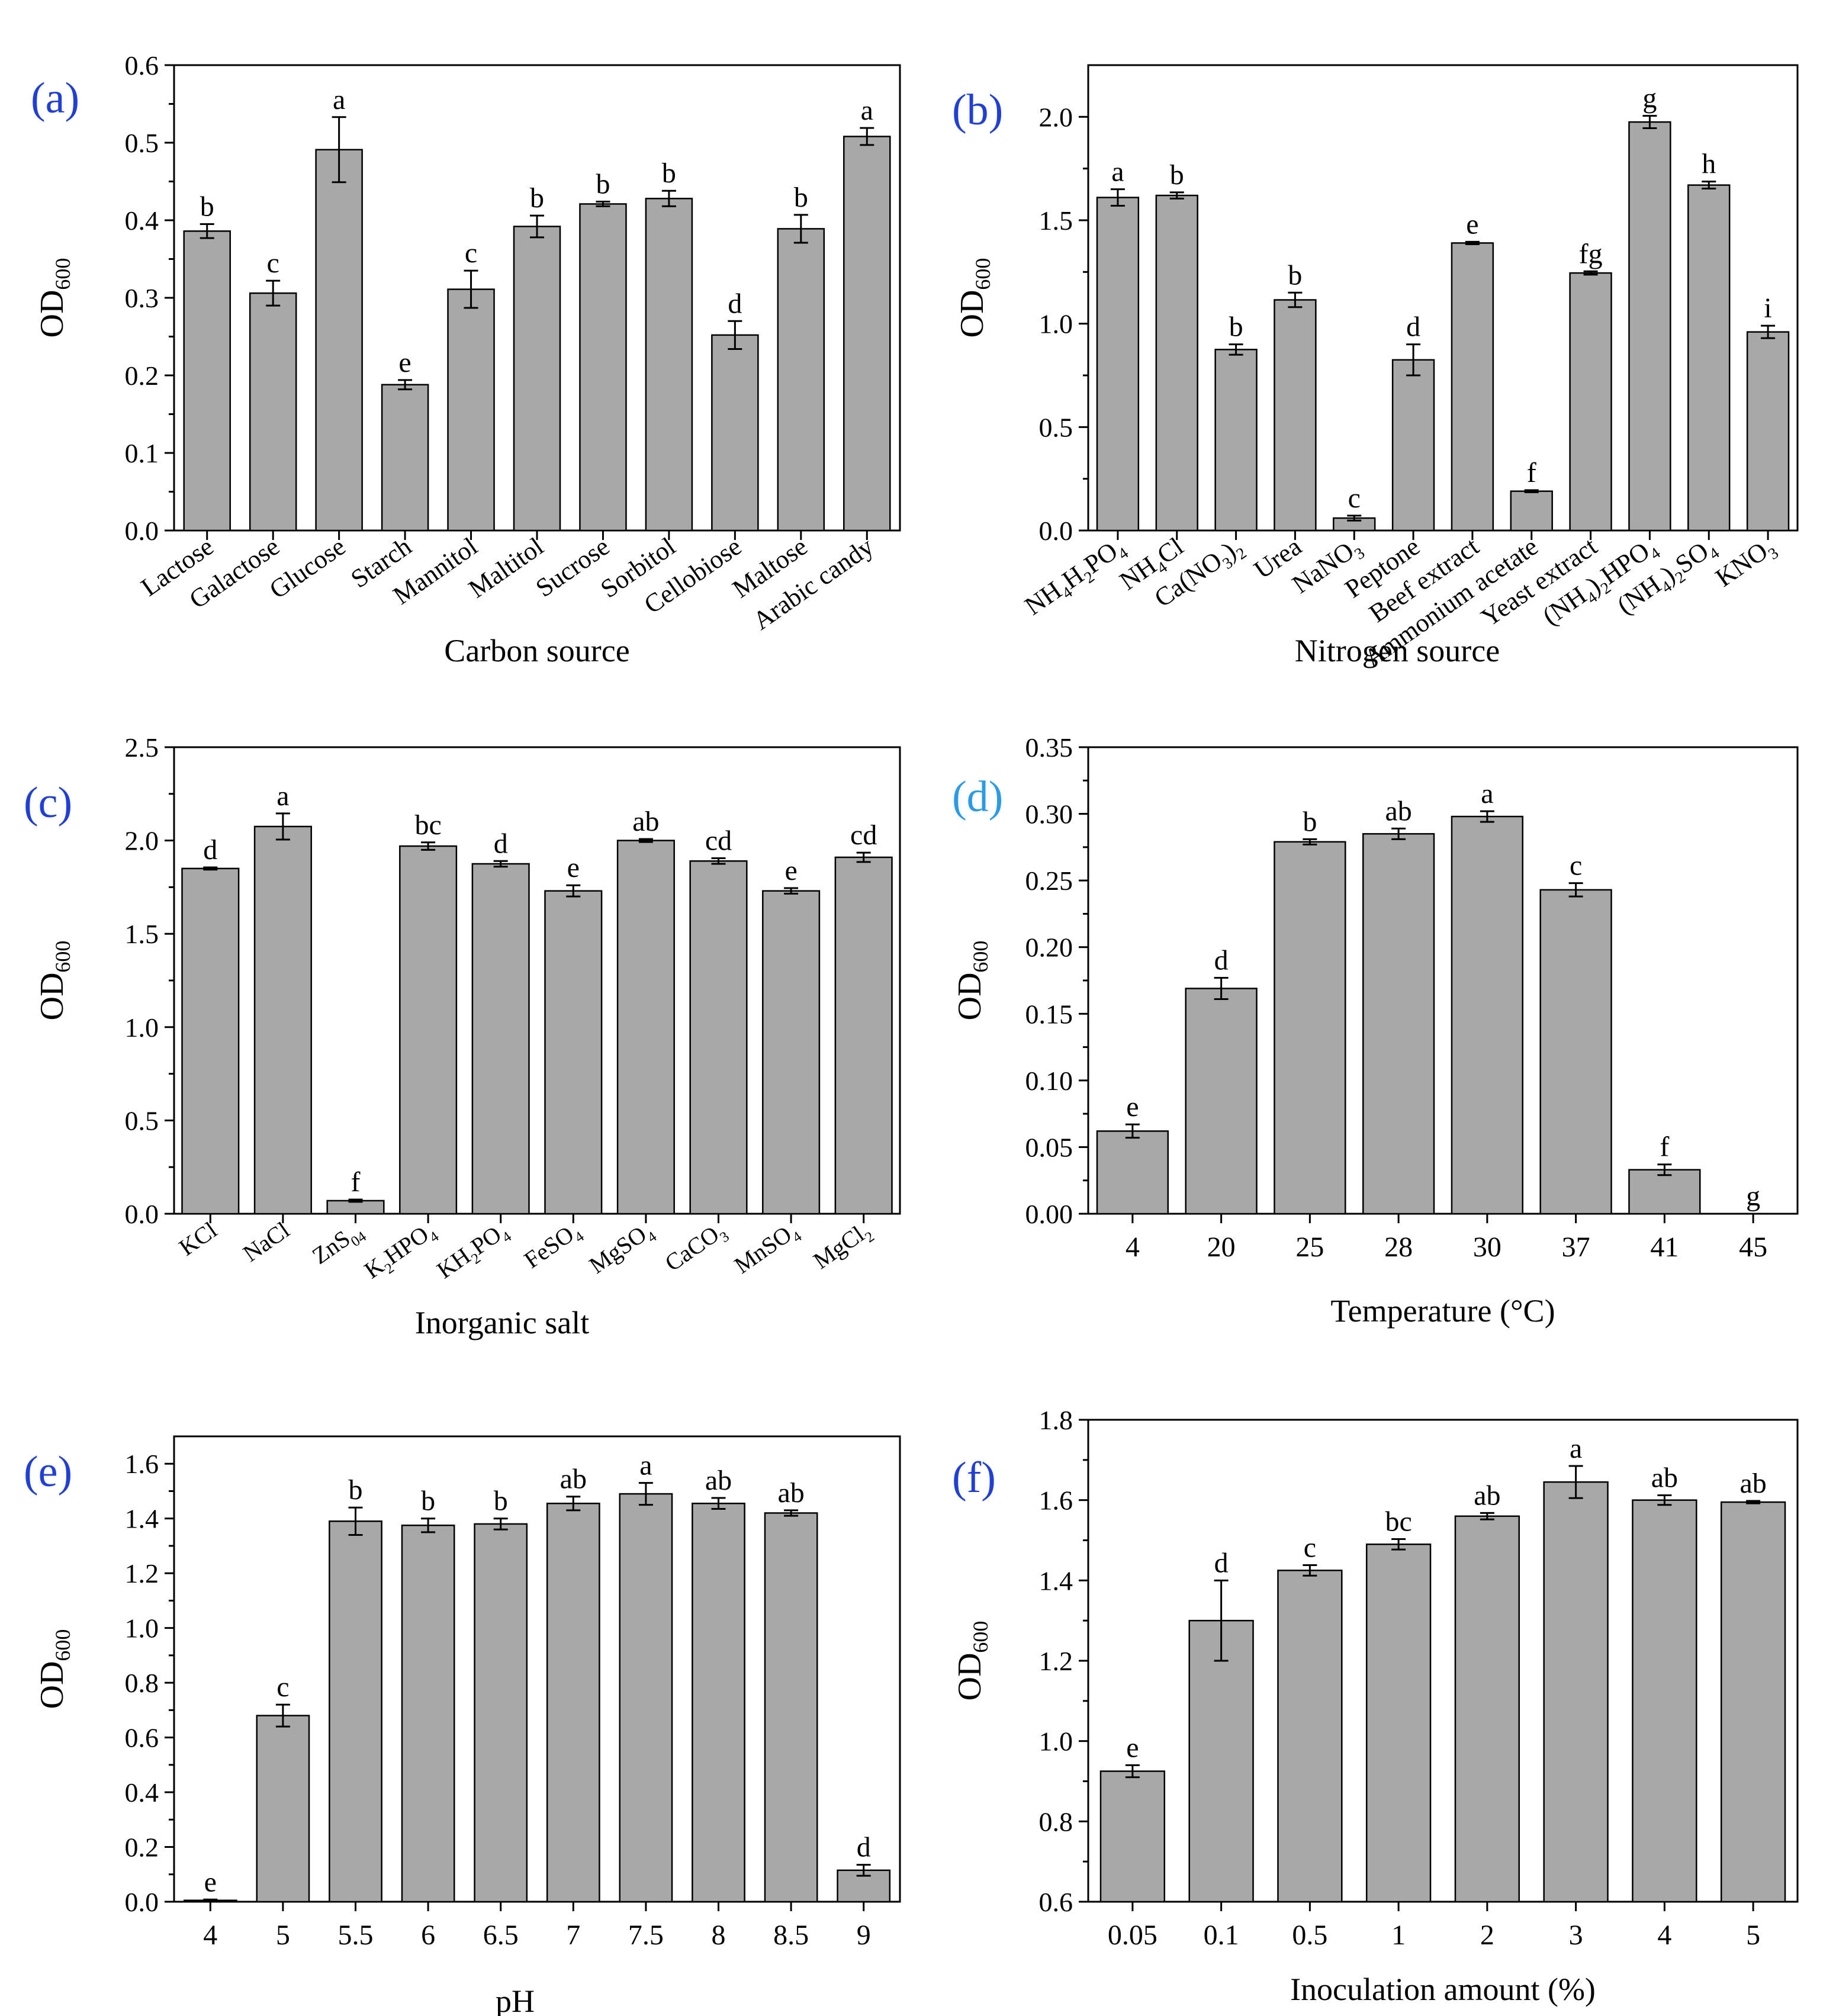 This screenshot has height=2016, width=1836. Describe the element at coordinates (1056, 1420) in the screenshot. I see `y-tick-label: 1.8` at that location.